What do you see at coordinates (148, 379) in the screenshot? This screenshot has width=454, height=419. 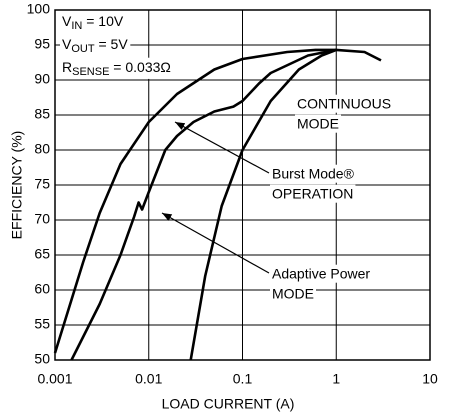 I see `x-tick-label: 0.01` at bounding box center [148, 379].